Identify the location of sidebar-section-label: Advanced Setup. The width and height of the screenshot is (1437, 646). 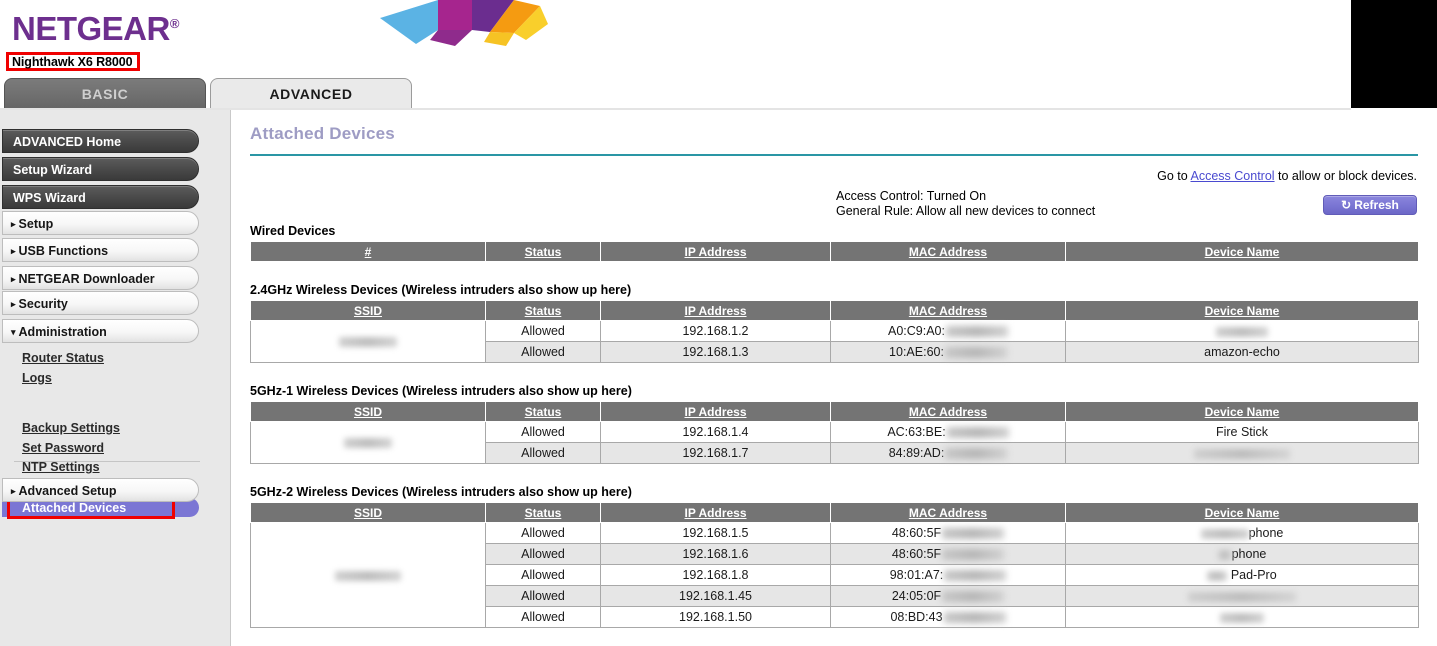
(67, 491).